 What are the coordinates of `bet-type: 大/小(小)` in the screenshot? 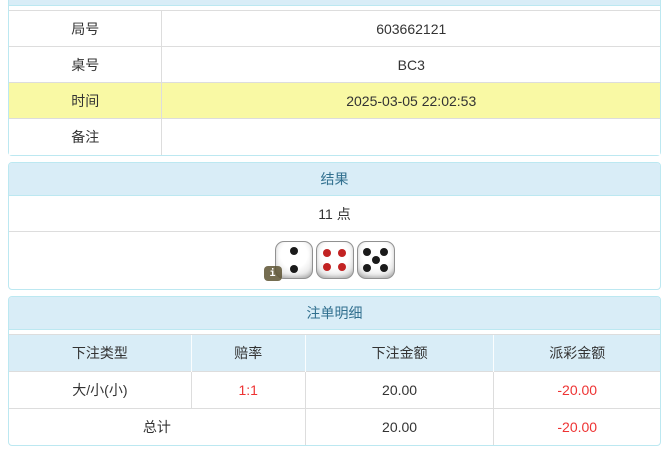 It's located at (100, 389).